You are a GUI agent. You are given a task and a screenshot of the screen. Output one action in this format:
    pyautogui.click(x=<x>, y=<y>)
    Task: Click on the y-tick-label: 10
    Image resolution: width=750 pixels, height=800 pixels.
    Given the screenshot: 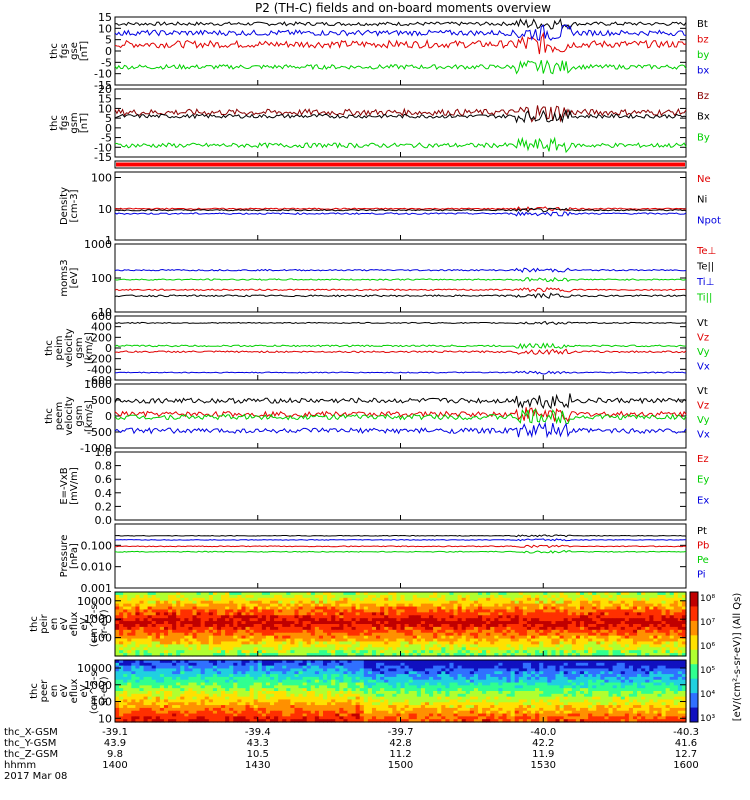 What is the action you would take?
    pyautogui.click(x=105, y=108)
    